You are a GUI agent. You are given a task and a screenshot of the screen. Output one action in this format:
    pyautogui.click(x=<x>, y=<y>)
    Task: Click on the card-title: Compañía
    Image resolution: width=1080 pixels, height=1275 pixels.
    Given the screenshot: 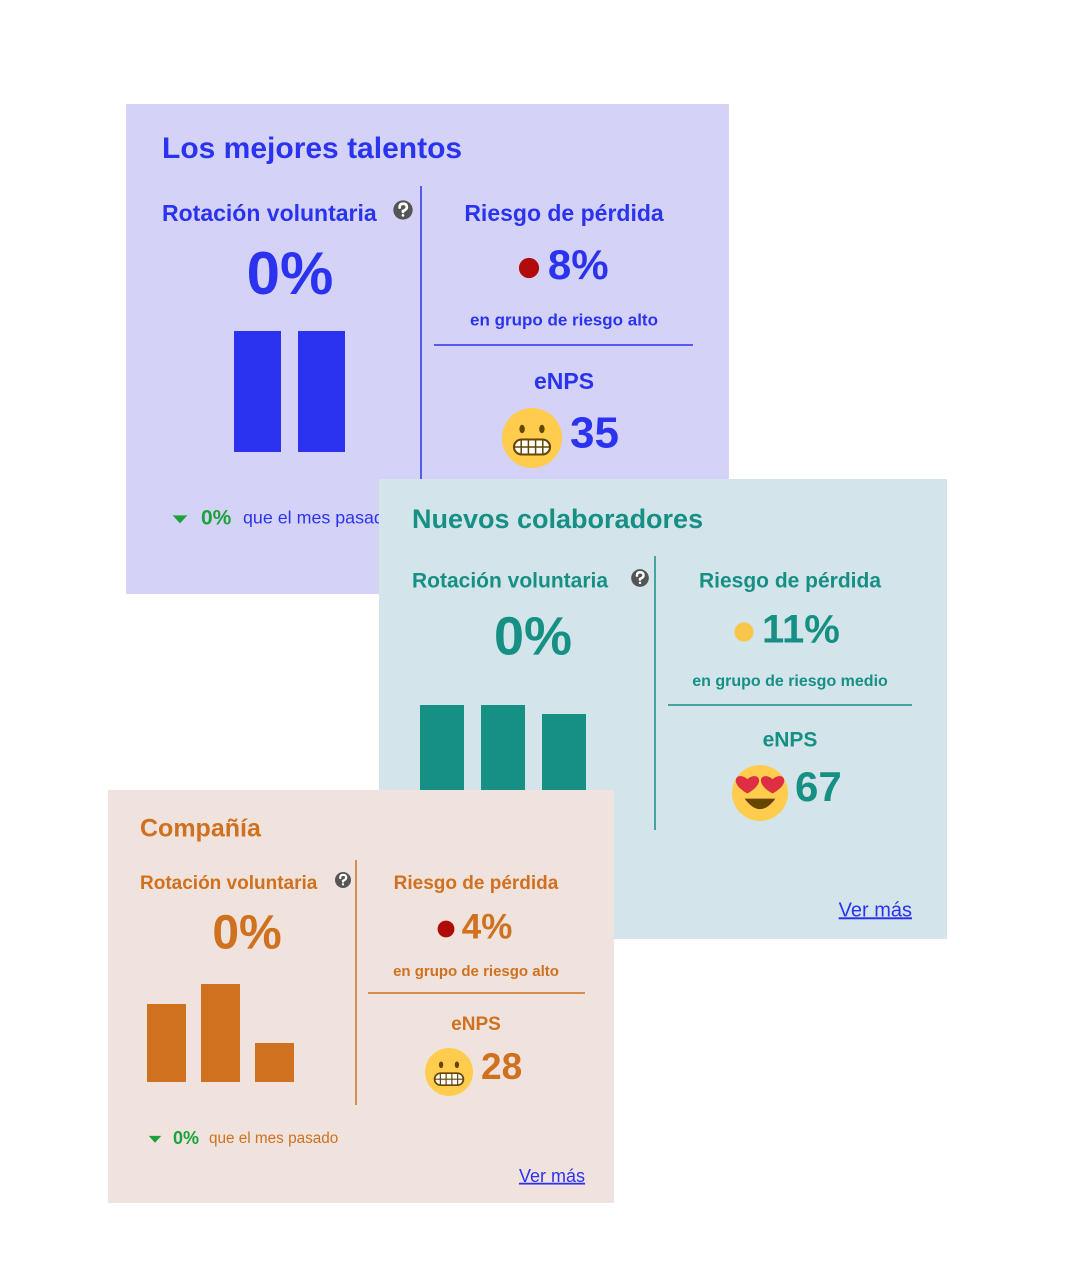 What is the action you would take?
    pyautogui.click(x=201, y=829)
    